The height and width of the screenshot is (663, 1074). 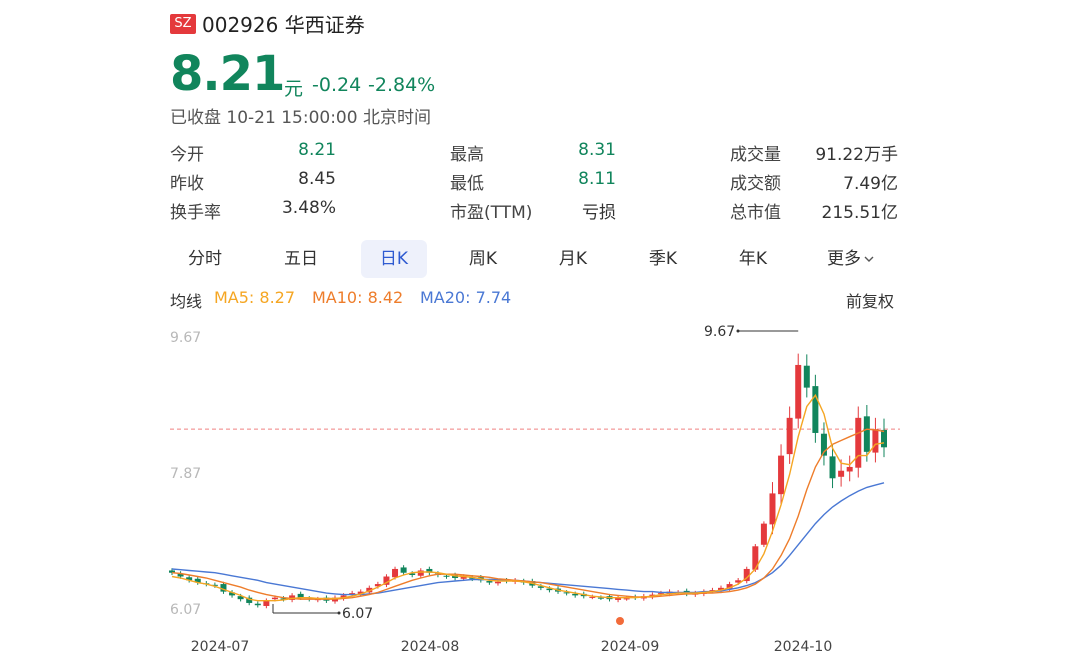 I want to click on stat-label: 市盈(TTM), so click(x=491, y=213).